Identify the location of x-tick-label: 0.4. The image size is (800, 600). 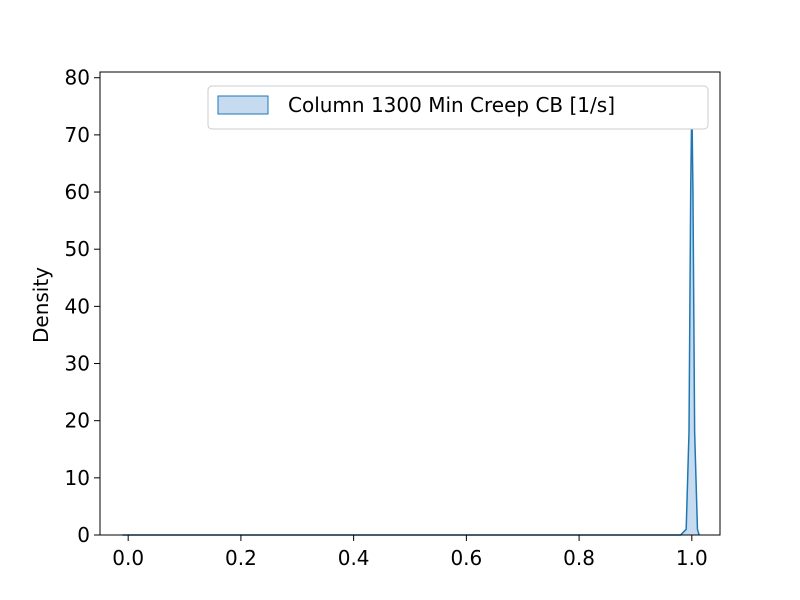
(354, 558).